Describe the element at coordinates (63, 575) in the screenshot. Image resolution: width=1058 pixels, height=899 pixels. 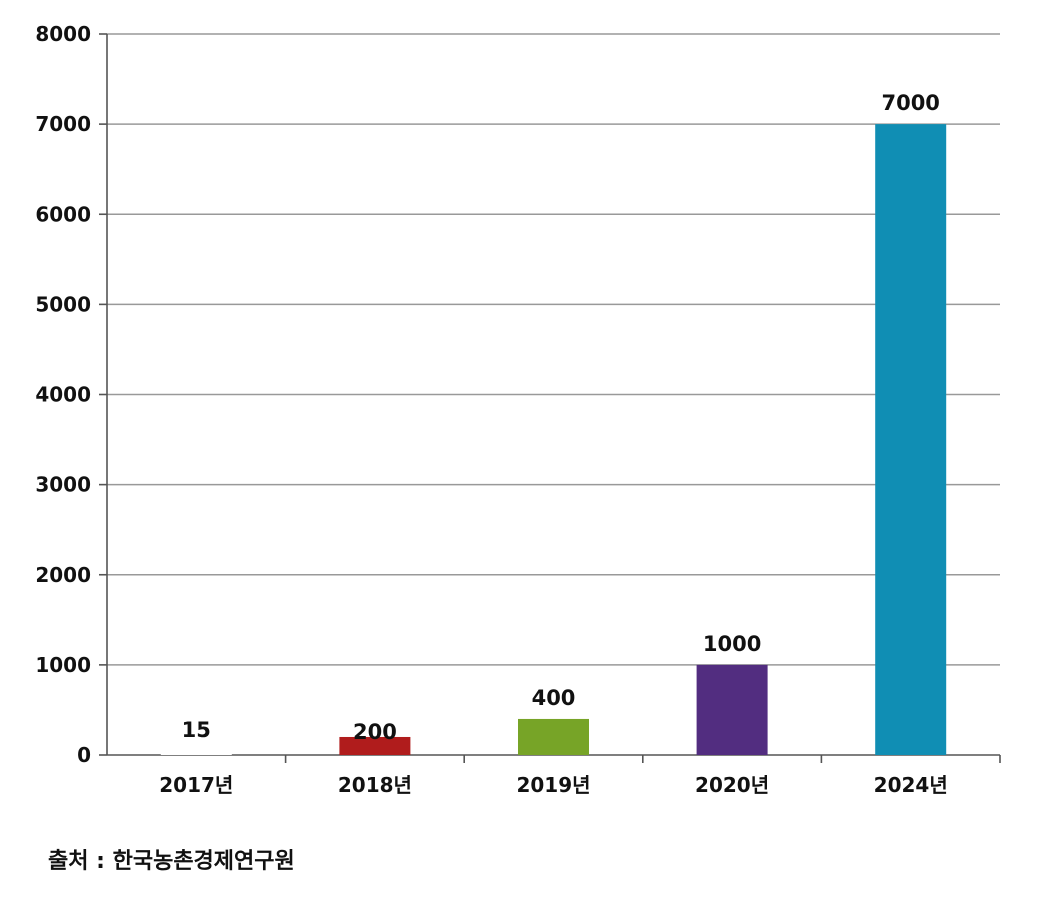
I see `y-tick-label: 2000` at that location.